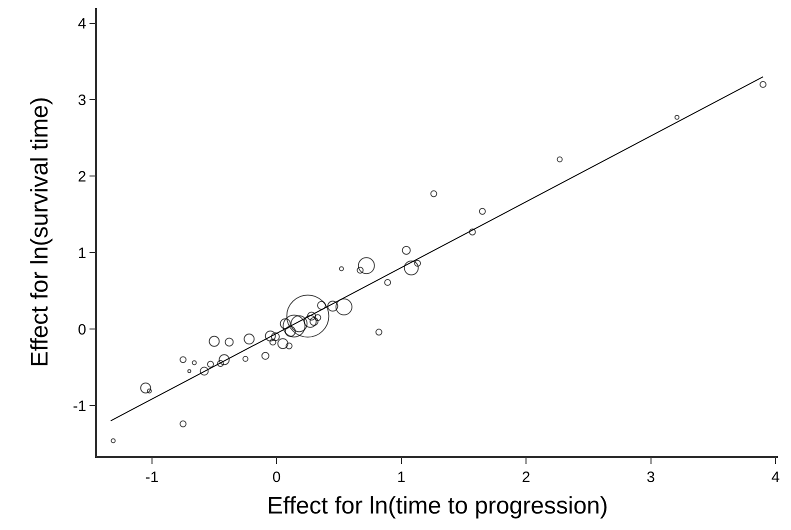 The image size is (791, 530). I want to click on y-axis-title: Effect for ln(survival time), so click(40, 232).